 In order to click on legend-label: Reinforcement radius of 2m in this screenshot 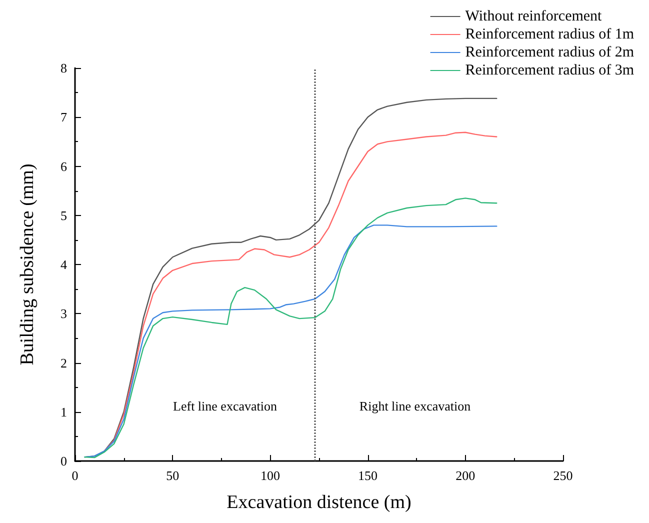, I will do `click(549, 52)`.